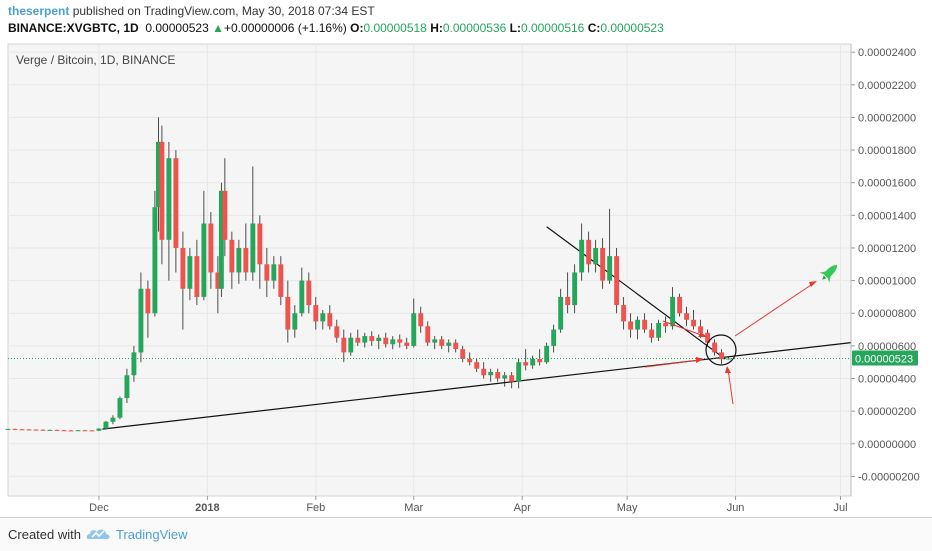  I want to click on pane-title: Verge / Bitcoin, 1D, BINANCE, so click(95, 60).